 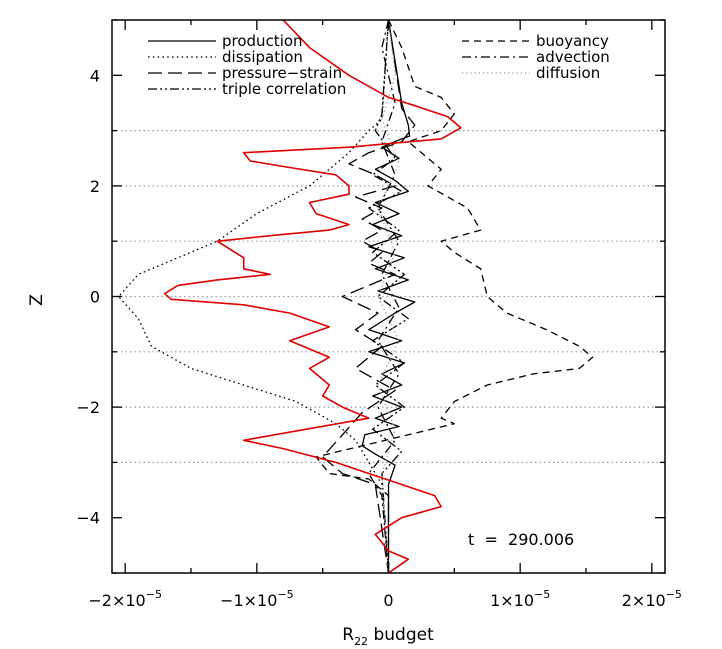 I want to click on y-tick-label: −2, so click(x=88, y=407).